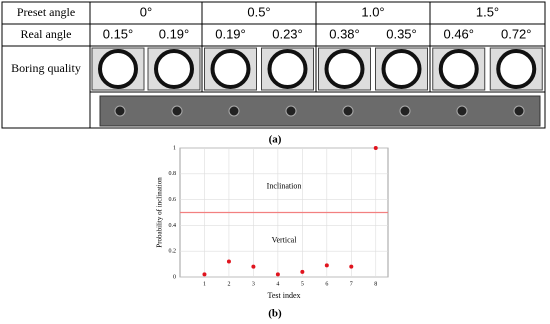 This screenshot has height=324, width=550. What do you see at coordinates (284, 295) in the screenshot?
I see `x-axis-label: Test index` at bounding box center [284, 295].